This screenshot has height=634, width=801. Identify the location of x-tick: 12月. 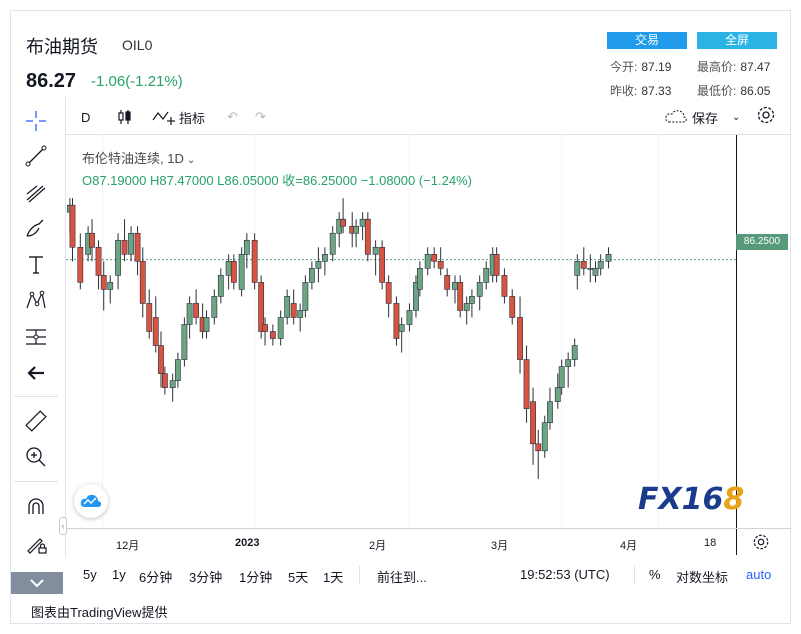
(128, 546).